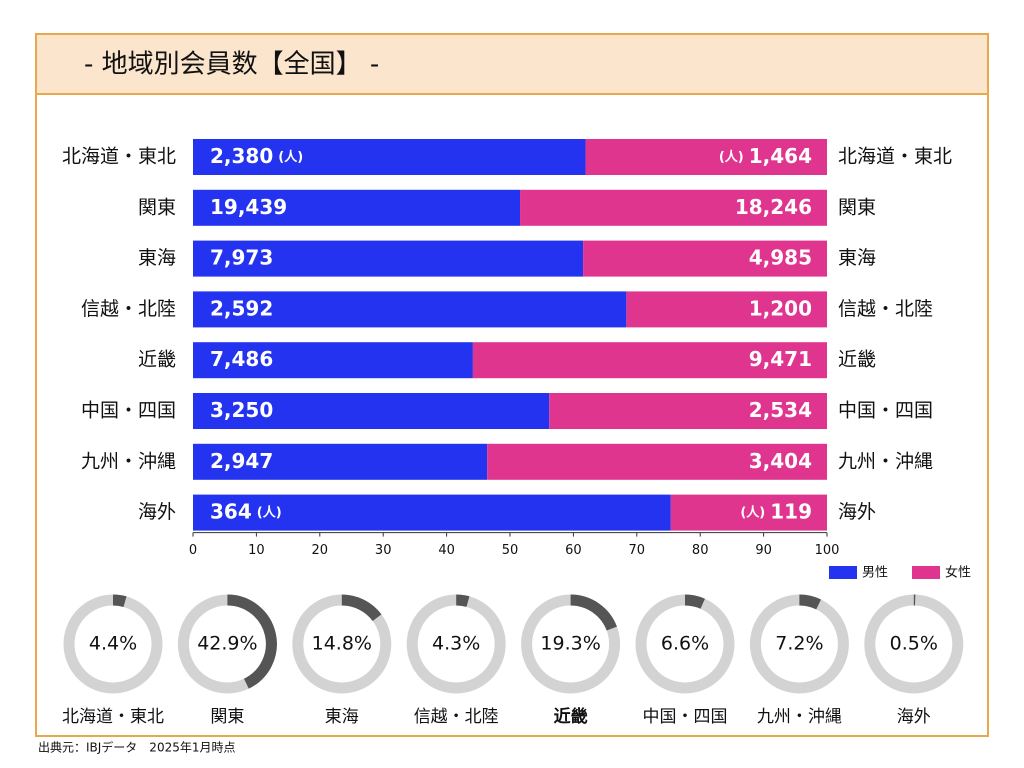 The image size is (1024, 768). What do you see at coordinates (227, 717) in the screenshot?
I see `donut-category: 関東` at bounding box center [227, 717].